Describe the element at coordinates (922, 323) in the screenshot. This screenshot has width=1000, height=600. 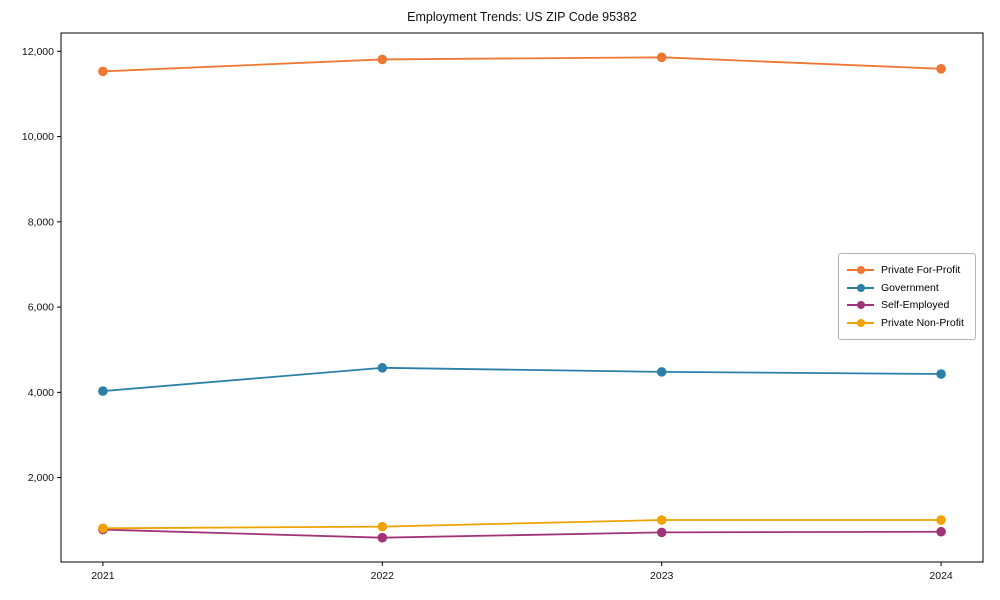
I see `legend-label: Private Non-Profit` at that location.